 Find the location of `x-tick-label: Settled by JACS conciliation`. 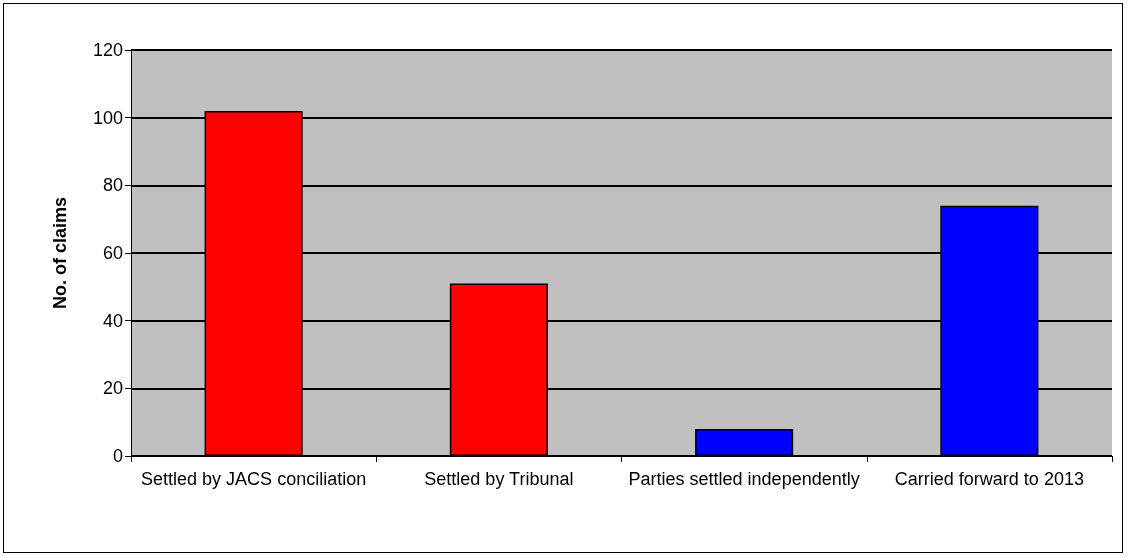

x-tick-label: Settled by JACS conciliation is located at coordinates (254, 479).